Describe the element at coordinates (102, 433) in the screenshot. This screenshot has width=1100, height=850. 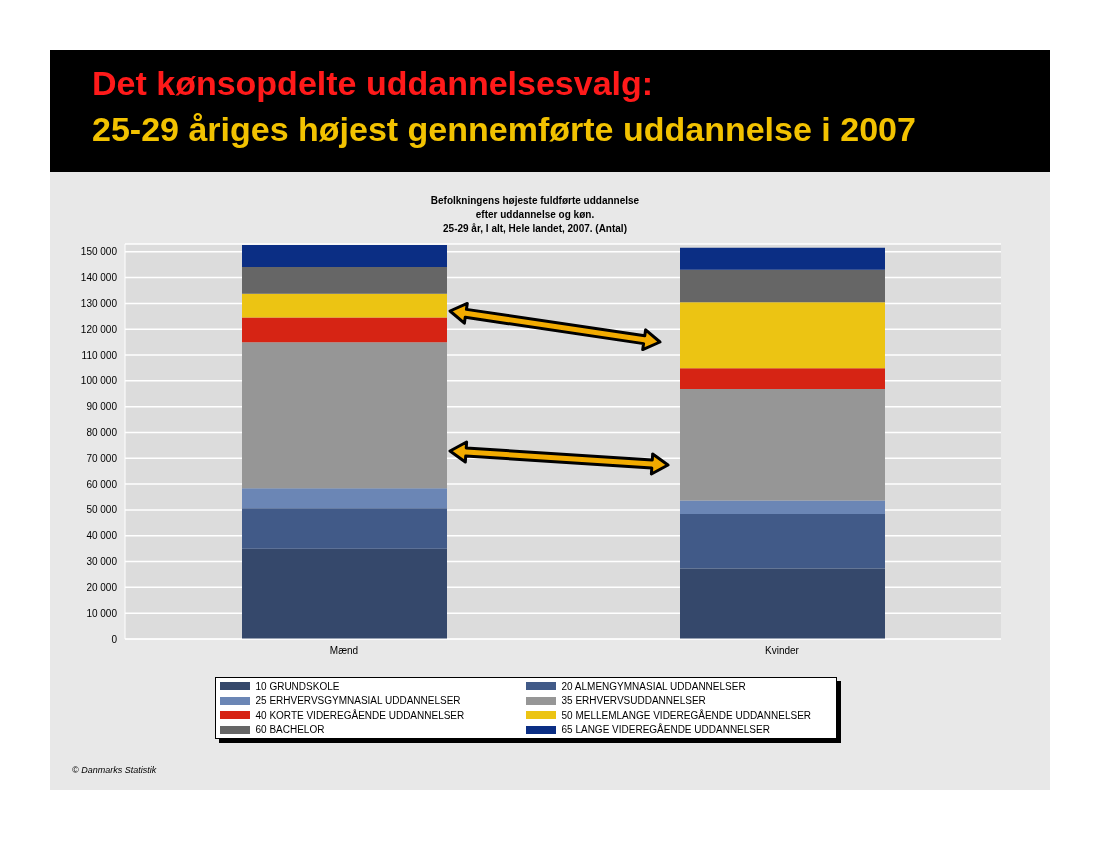
I see `y-tick-label: 80 000` at that location.